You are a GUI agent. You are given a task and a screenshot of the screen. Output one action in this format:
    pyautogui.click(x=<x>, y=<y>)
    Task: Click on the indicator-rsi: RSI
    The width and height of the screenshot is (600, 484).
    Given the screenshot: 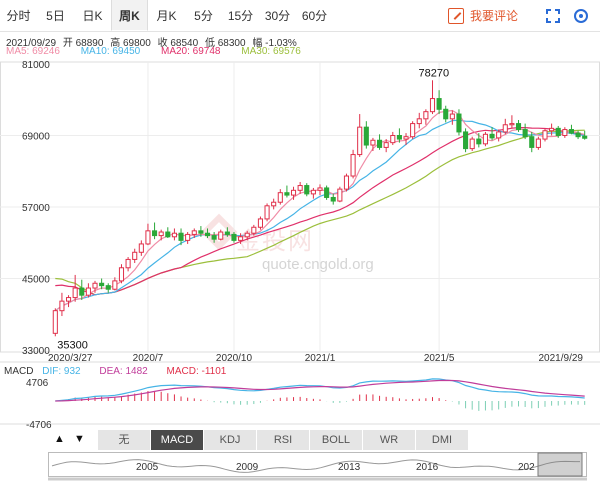 What is the action you would take?
    pyautogui.click(x=283, y=440)
    